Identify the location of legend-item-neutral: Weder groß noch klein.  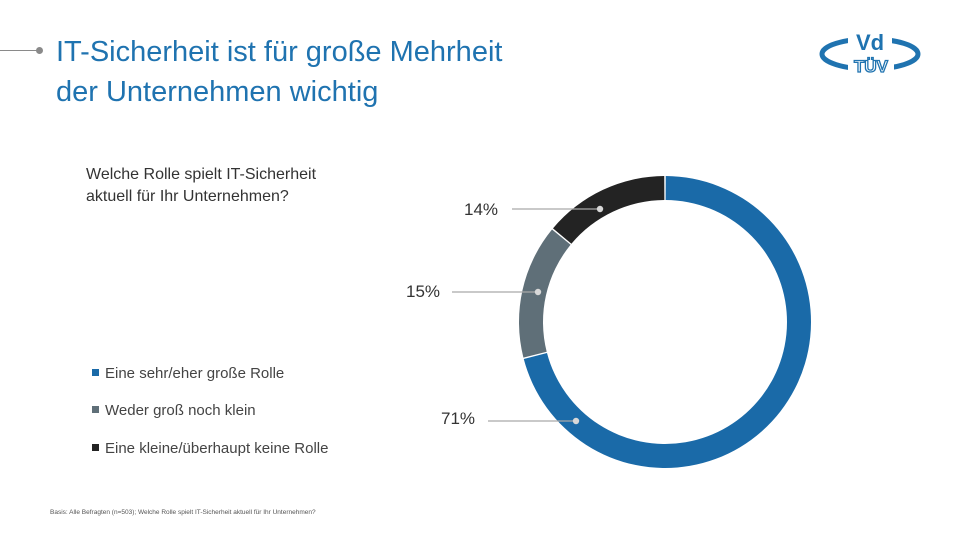
(174, 411).